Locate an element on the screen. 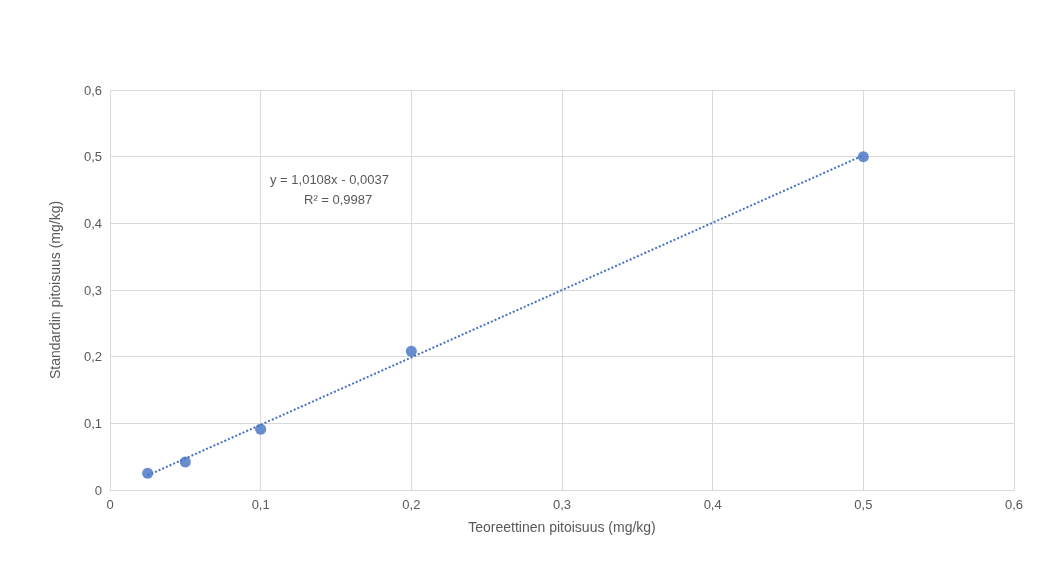  y-tick-label: 0,1 is located at coordinates (92, 423).